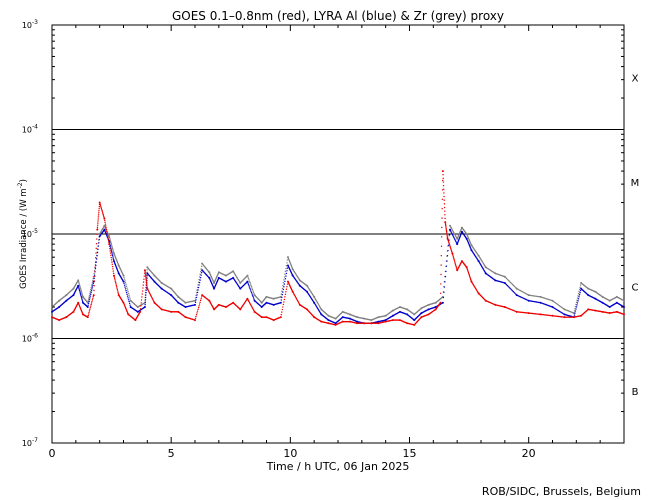  I want to click on x-tick-label: 15, so click(410, 453).